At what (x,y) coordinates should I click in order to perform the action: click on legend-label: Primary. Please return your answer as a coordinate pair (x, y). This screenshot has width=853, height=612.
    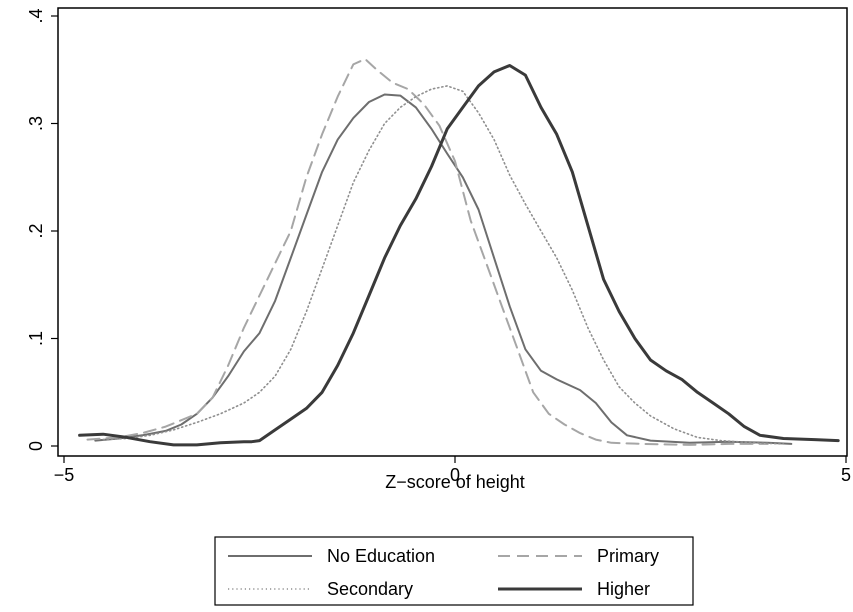
    Looking at the image, I should click on (628, 556).